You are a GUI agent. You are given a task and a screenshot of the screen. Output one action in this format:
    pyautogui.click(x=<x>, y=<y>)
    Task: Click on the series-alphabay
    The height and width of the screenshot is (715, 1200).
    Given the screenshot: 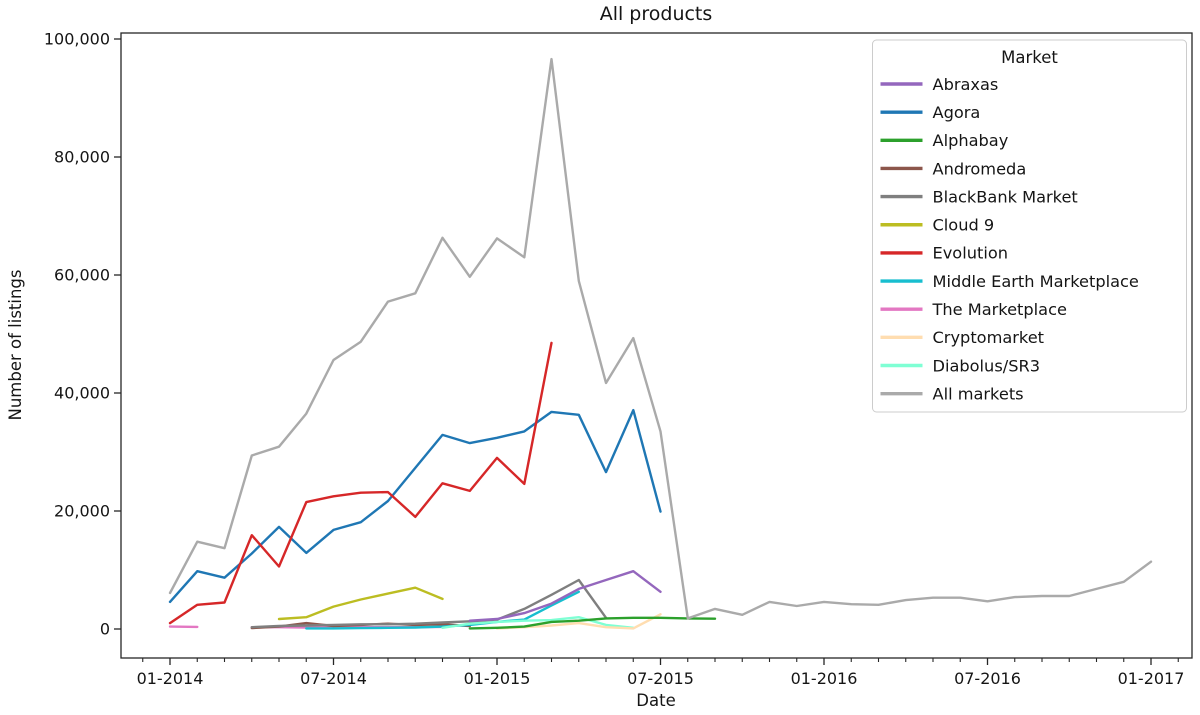 What is the action you would take?
    pyautogui.click(x=592, y=623)
    